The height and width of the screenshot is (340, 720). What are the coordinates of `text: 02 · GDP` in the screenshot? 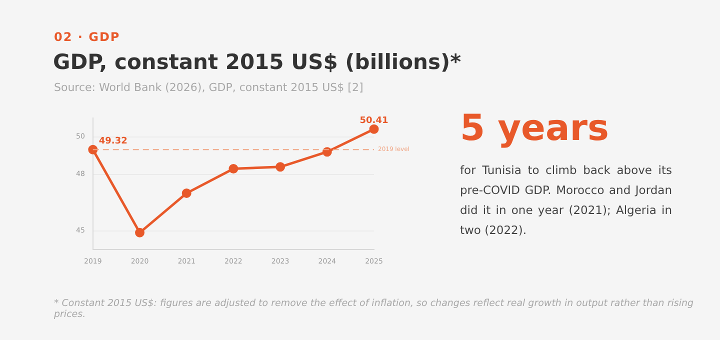 It's located at (87, 37).